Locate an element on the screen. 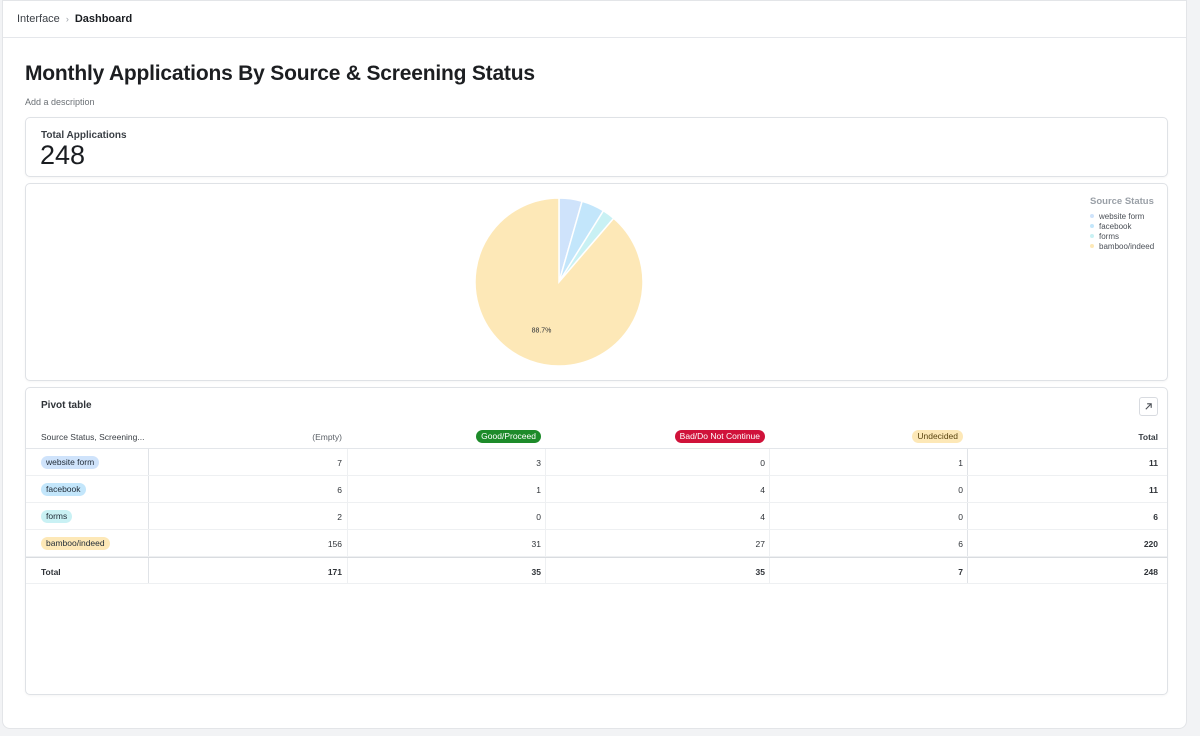 The image size is (1200, 736). source-badge: facebook is located at coordinates (63, 489).